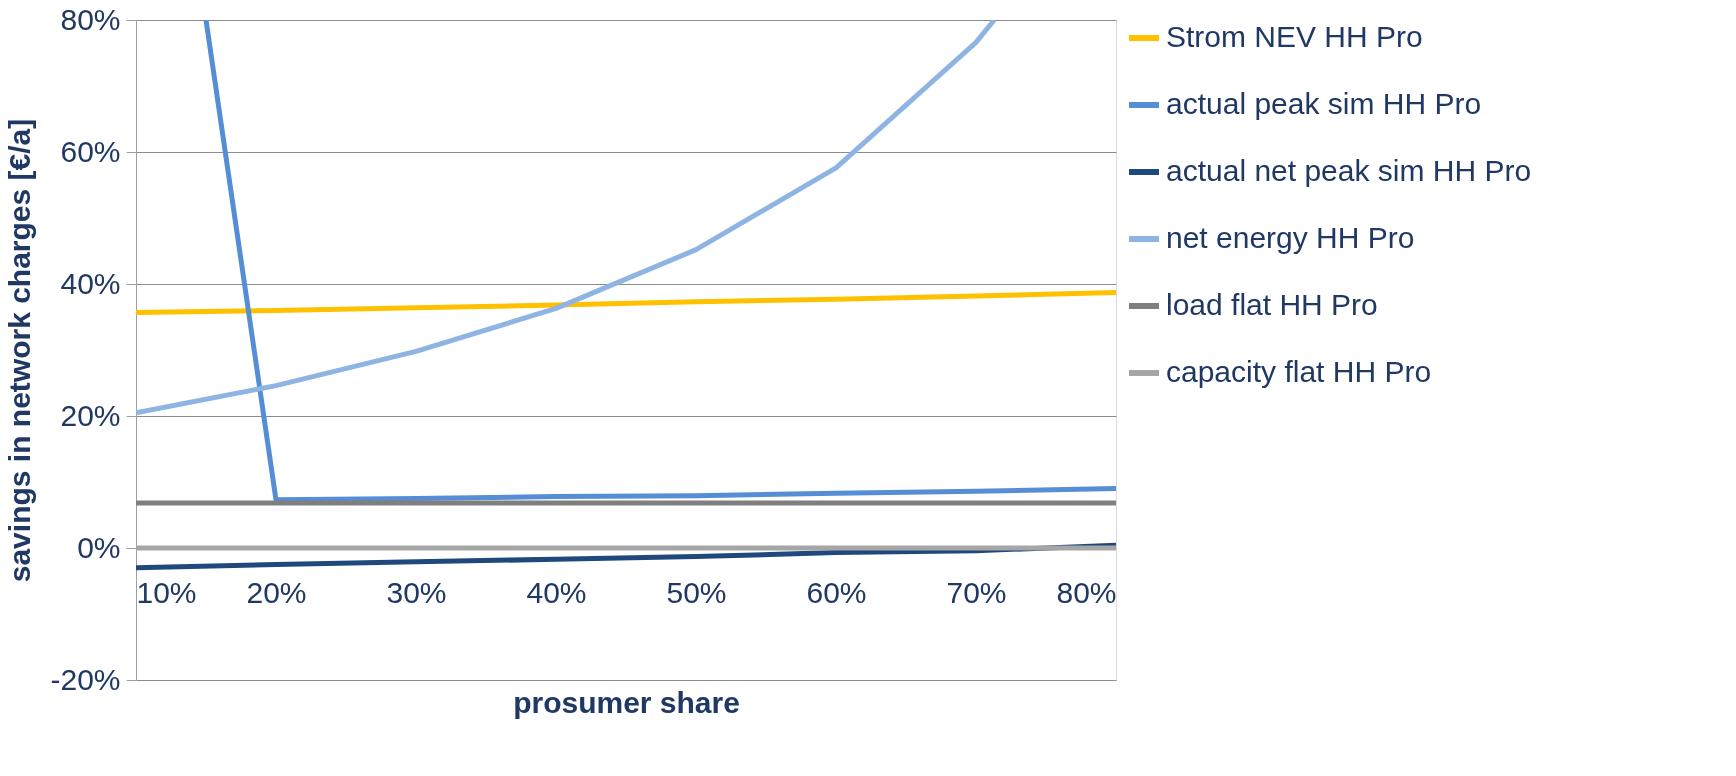 The height and width of the screenshot is (776, 1736). What do you see at coordinates (1294, 36) in the screenshot?
I see `legend-label: Strom NEV HH Pro` at bounding box center [1294, 36].